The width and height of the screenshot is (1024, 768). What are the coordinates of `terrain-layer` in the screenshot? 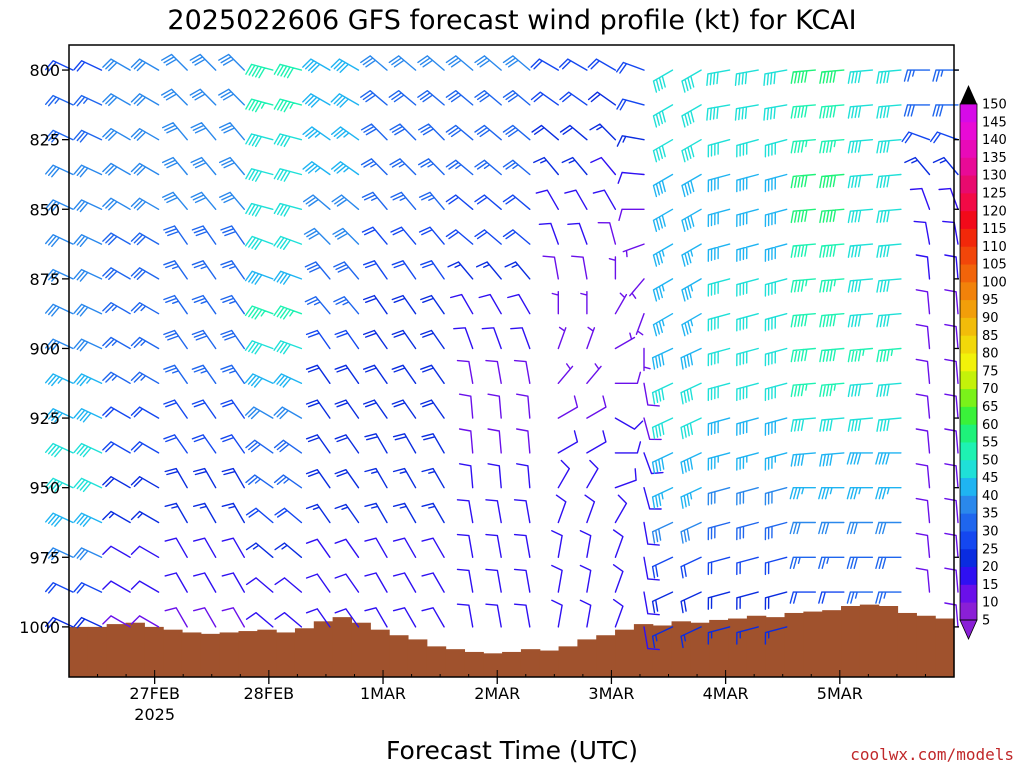 It's located at (512, 640).